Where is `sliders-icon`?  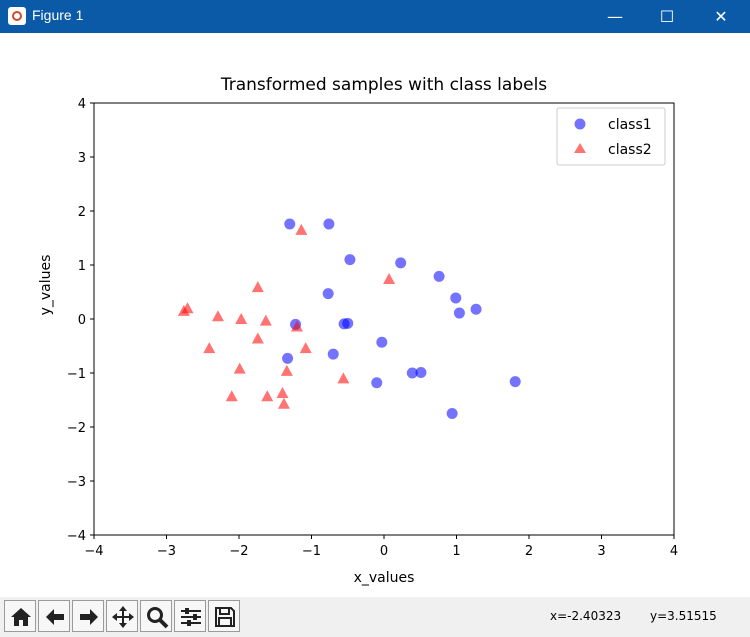 sliders-icon is located at coordinates (191, 617).